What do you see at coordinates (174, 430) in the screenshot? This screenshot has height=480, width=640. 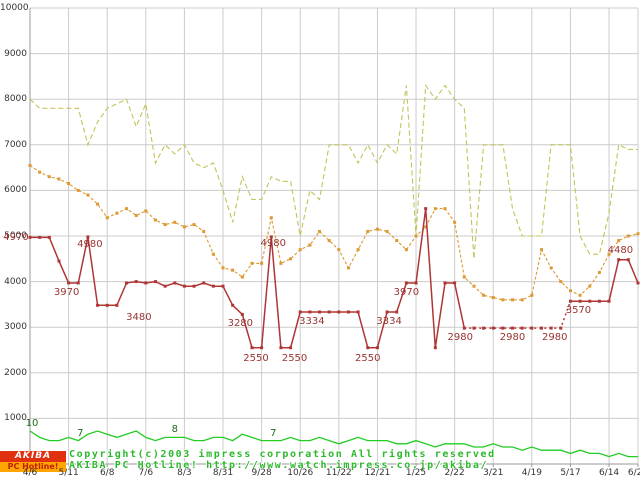 I see `data-label-shop-count: 8` at bounding box center [174, 430].